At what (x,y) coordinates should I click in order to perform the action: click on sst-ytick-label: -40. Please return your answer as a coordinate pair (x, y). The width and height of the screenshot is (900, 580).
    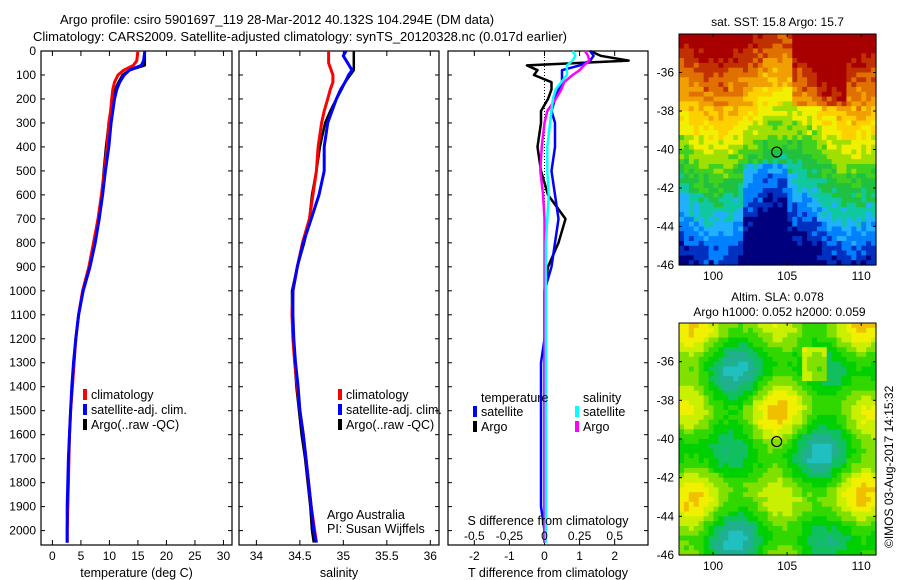
    Looking at the image, I should click on (666, 150).